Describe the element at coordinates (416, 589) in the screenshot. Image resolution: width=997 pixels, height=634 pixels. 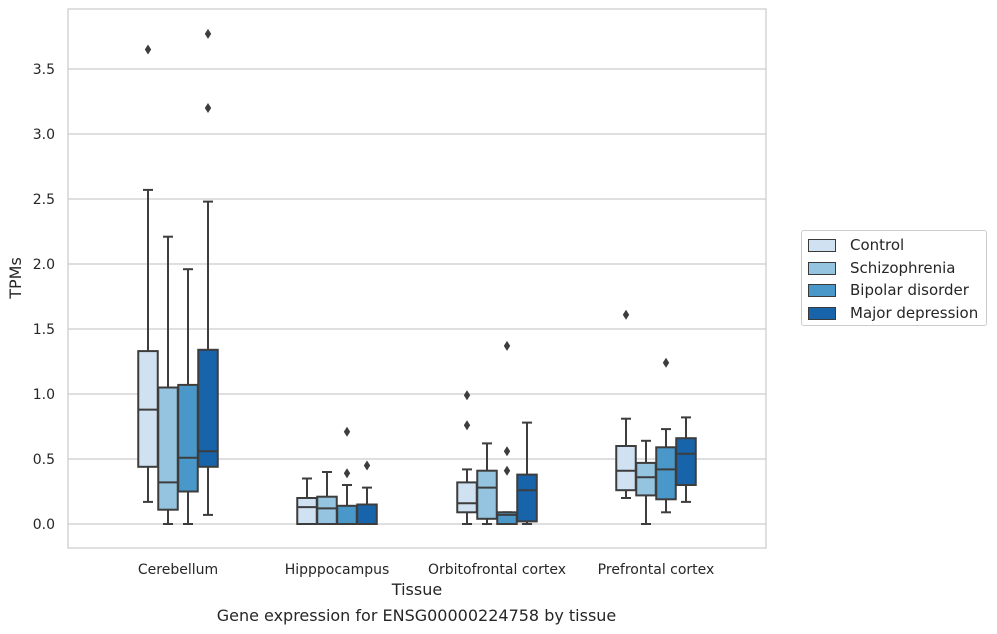
I see `x-axis-label: Tissue` at that location.